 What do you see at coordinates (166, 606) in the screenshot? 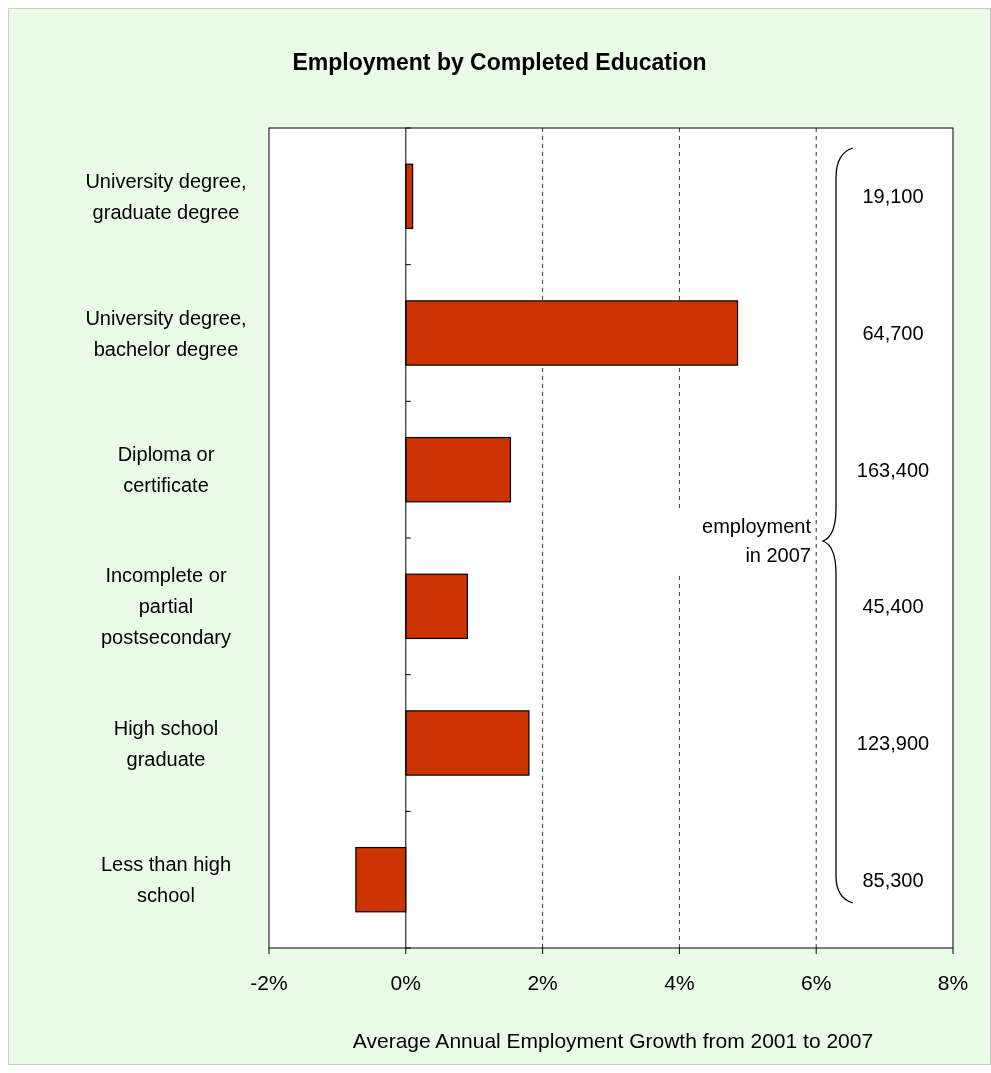
I see `y-tick-label: Incomplete or partial postsecondary` at bounding box center [166, 606].